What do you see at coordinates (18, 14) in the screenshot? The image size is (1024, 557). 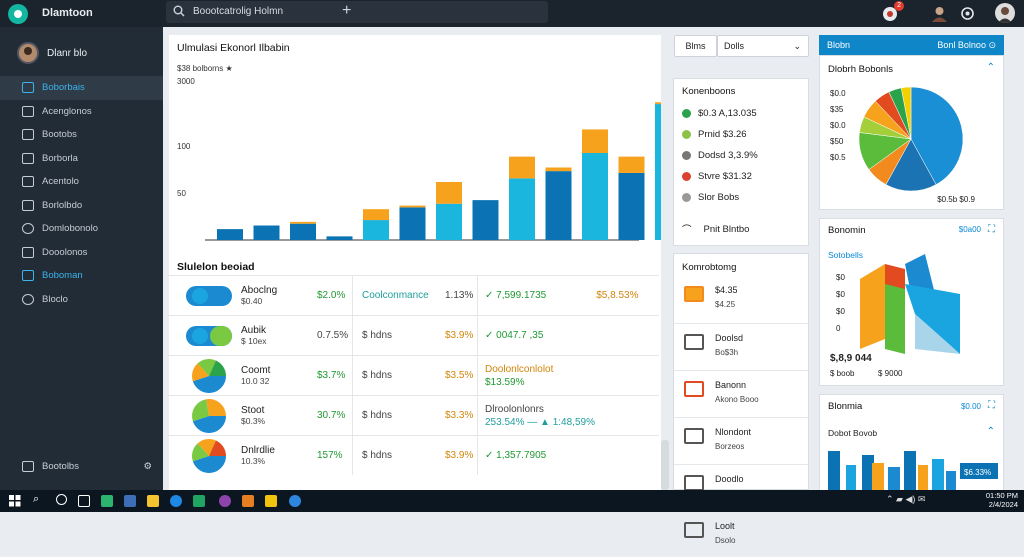 I see `app-logo-icon` at bounding box center [18, 14].